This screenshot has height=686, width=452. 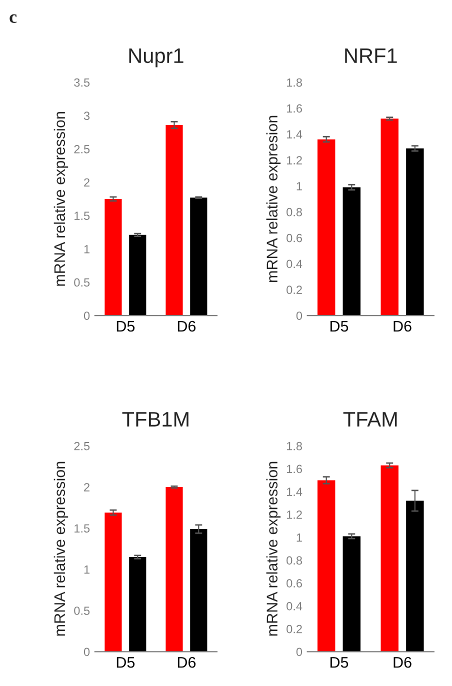 What do you see at coordinates (371, 55) in the screenshot?
I see `chart-title: NRF1` at bounding box center [371, 55].